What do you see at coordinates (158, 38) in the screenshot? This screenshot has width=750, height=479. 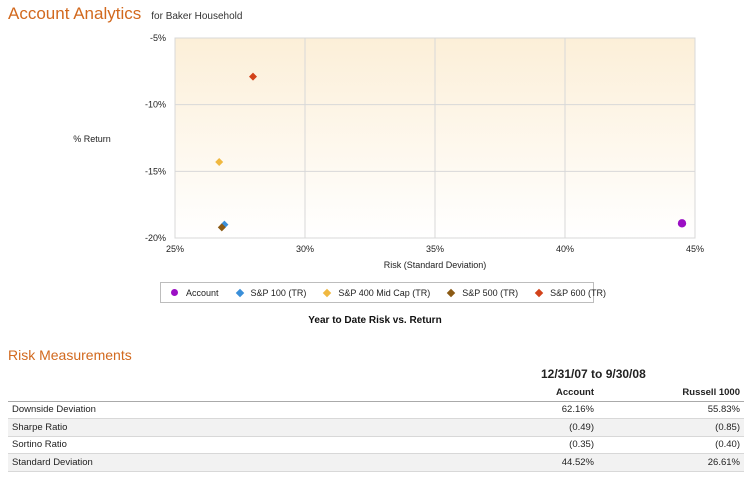 I see `y-tick-label: -5%` at bounding box center [158, 38].